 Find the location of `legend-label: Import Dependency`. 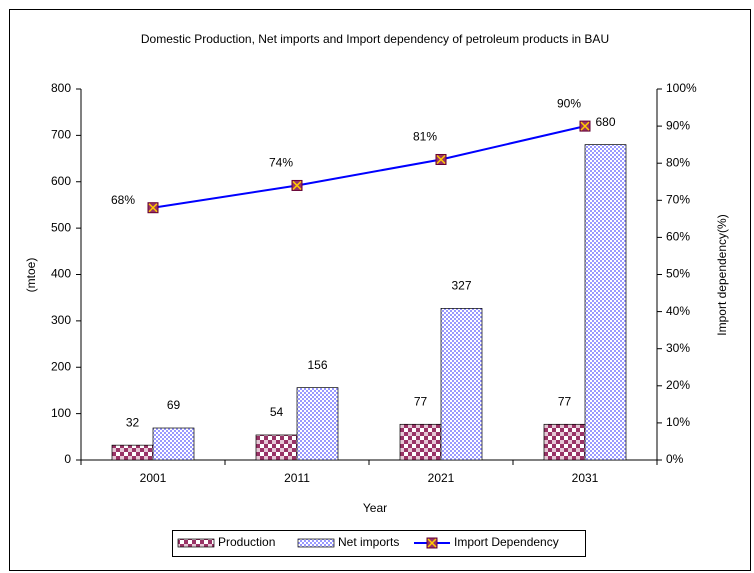

legend-label: Import Dependency is located at coordinates (506, 542).